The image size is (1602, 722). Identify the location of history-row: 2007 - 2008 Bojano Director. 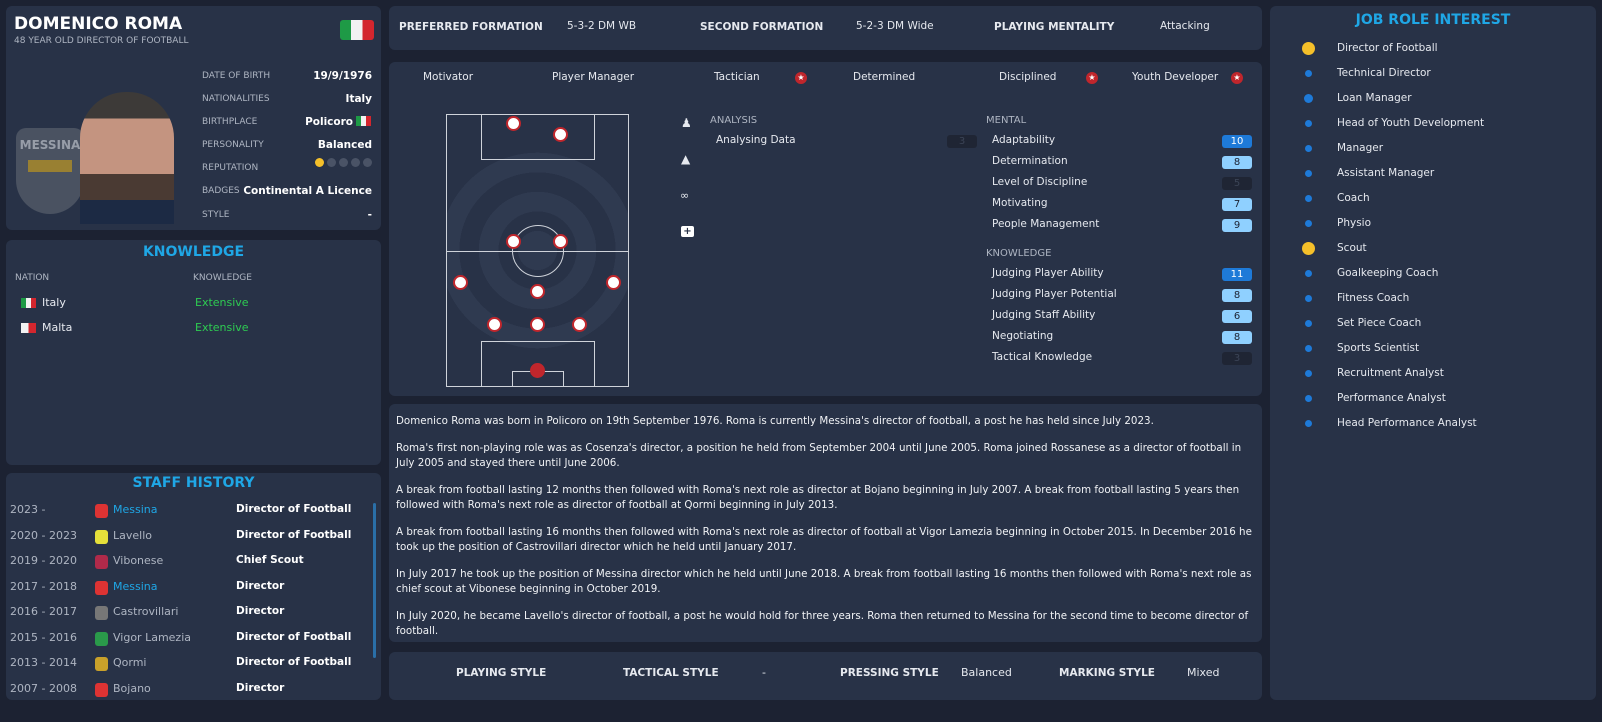
(193, 692).